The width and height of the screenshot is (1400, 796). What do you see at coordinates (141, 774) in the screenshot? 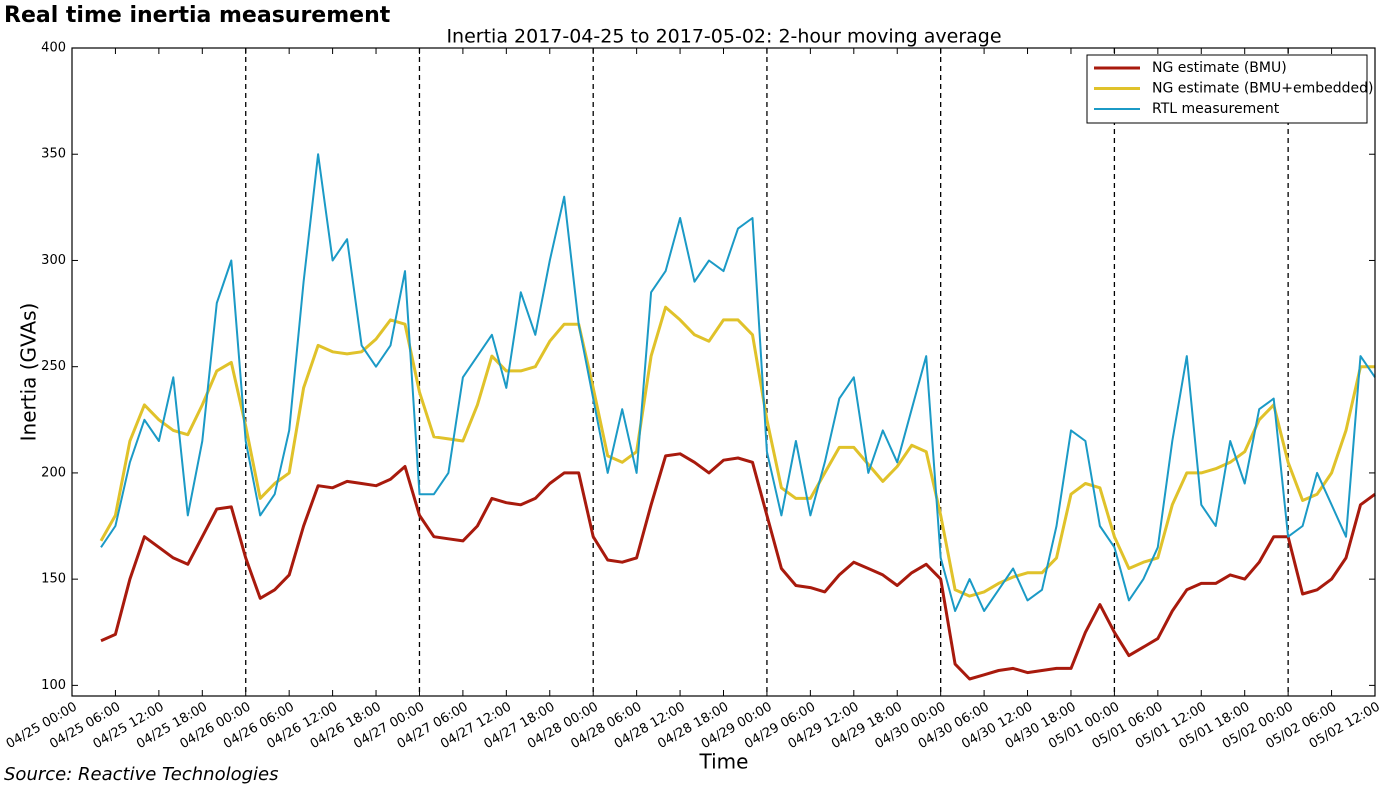
I see `source: Source: Reactive Technologies` at bounding box center [141, 774].